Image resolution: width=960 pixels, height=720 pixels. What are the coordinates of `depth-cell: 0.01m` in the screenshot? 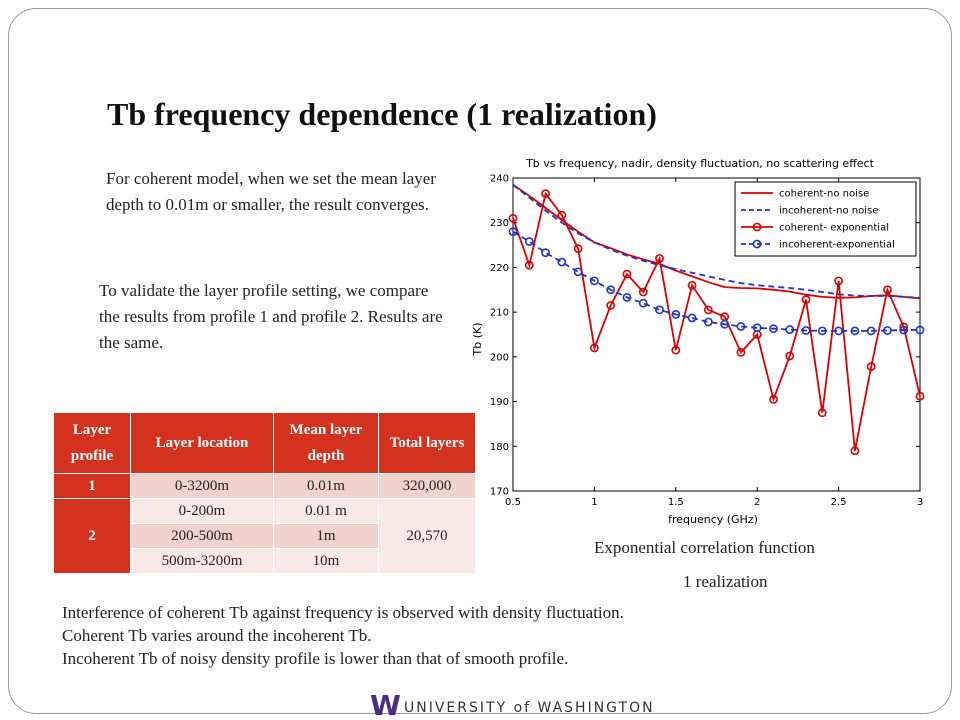 It's located at (326, 486).